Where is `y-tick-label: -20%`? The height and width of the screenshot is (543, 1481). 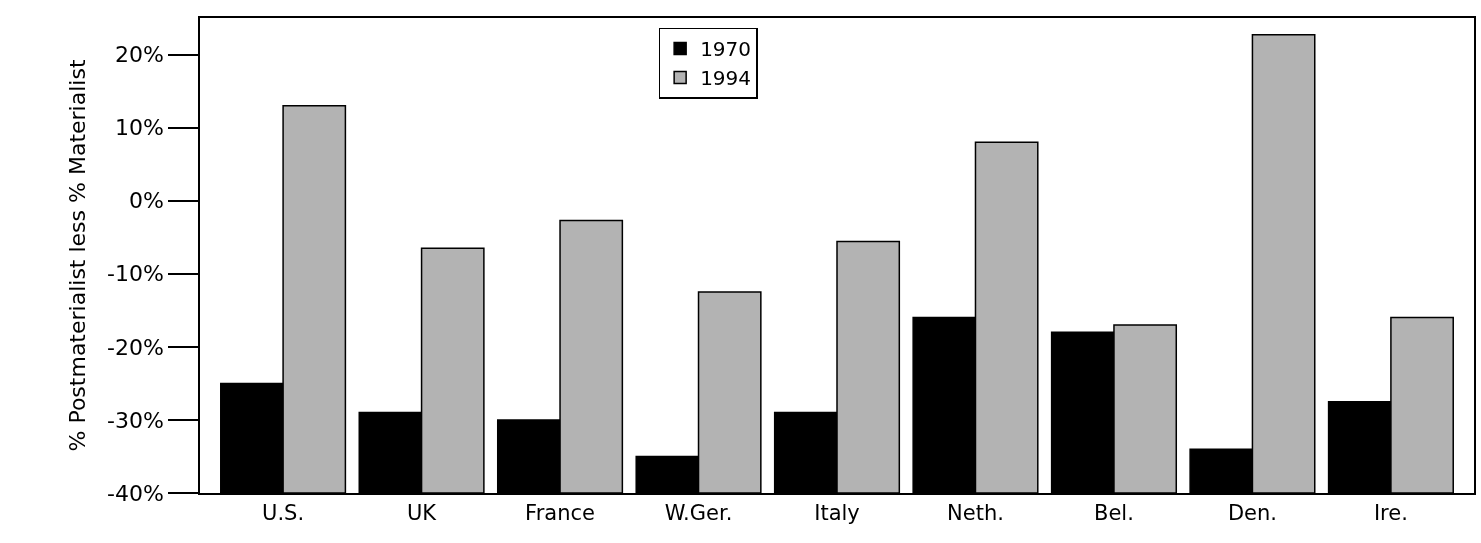 y-tick-label: -20% is located at coordinates (135, 347).